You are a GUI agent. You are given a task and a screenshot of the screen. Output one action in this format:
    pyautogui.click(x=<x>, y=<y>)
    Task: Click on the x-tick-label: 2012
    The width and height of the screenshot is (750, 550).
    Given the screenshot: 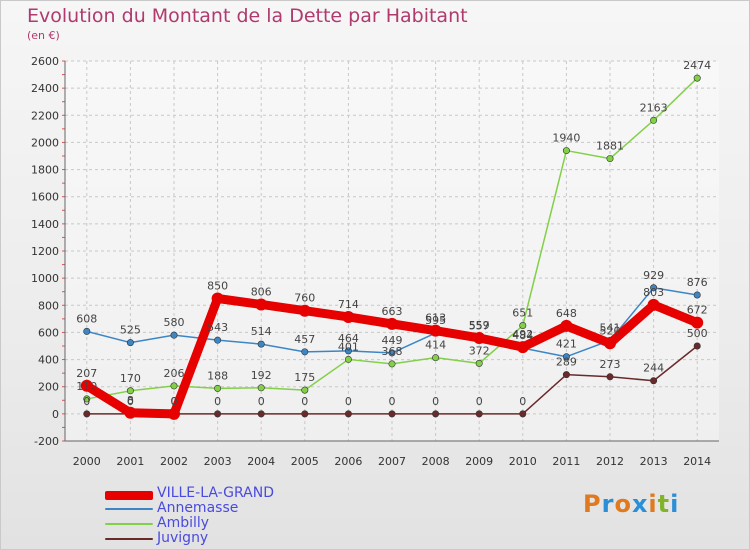 What is the action you would take?
    pyautogui.click(x=610, y=461)
    